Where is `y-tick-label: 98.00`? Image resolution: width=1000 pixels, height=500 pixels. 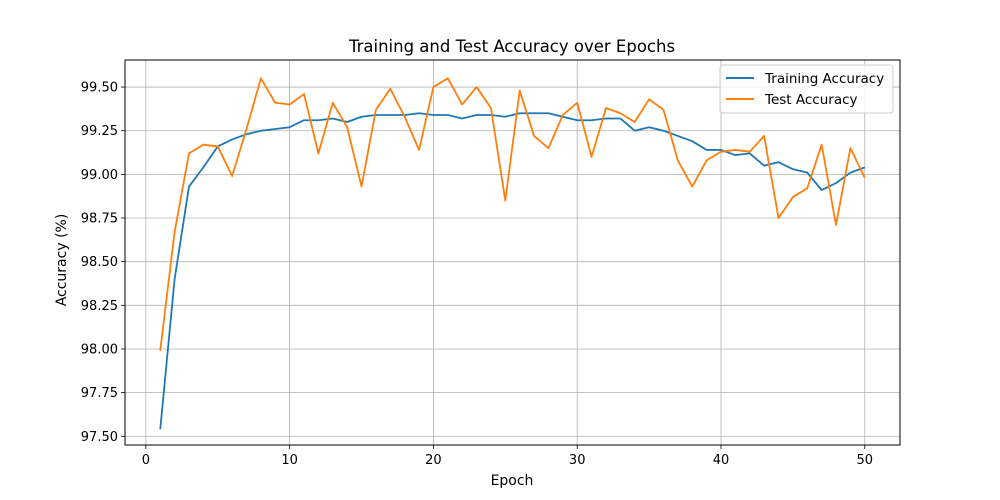
y-tick-label: 98.00 is located at coordinates (99, 349).